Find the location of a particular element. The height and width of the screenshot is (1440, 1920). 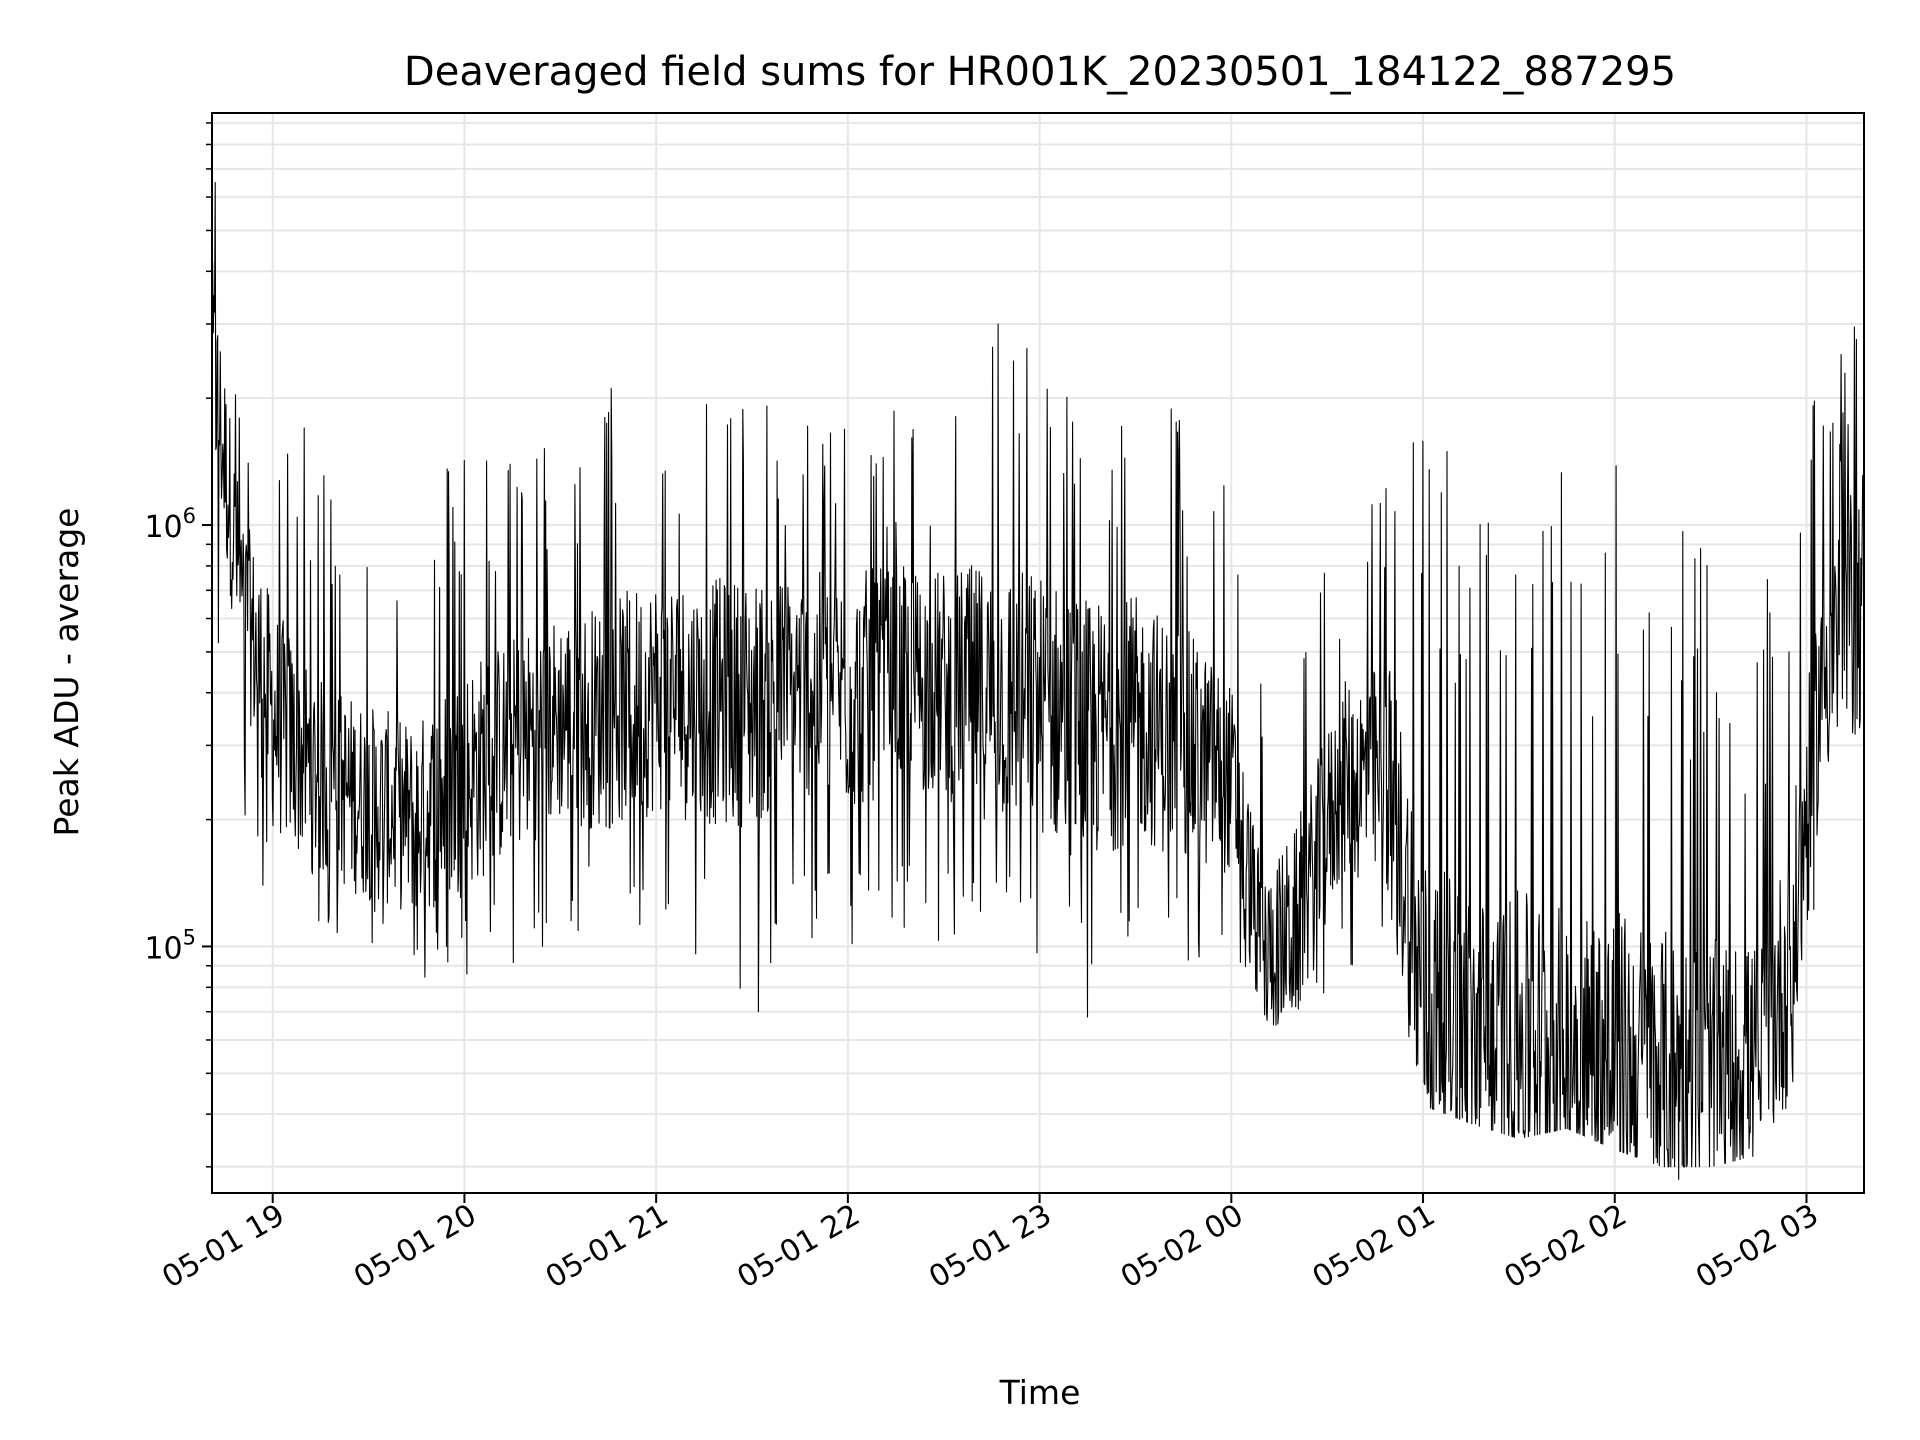

y-axis-label: Peak ADU - average is located at coordinates (66, 672).